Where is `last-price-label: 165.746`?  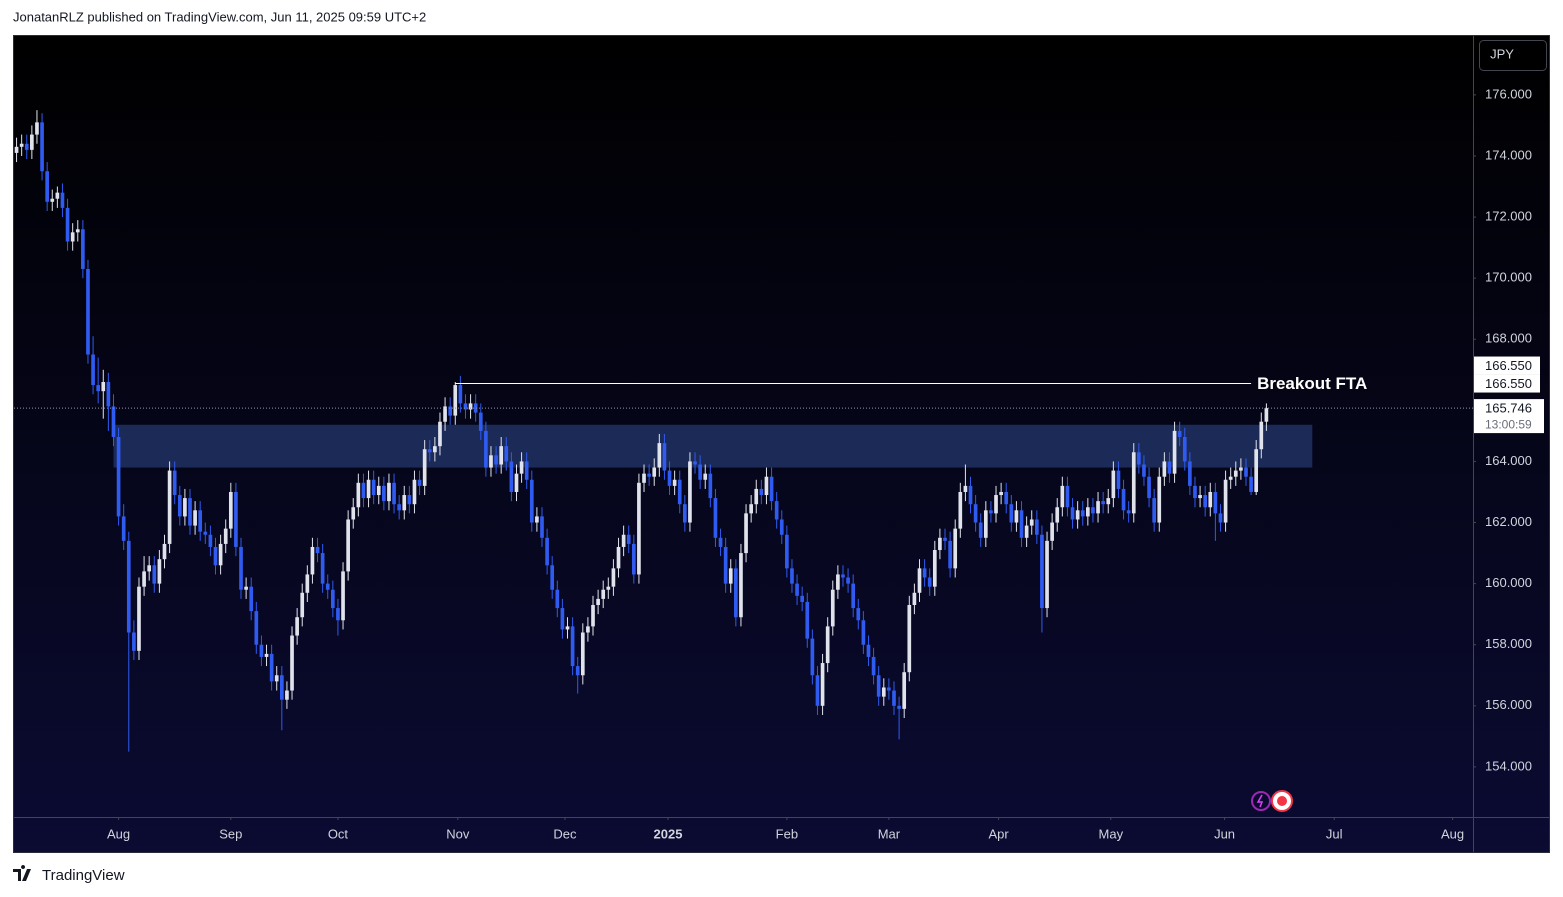
last-price-label: 165.746 is located at coordinates (1508, 408).